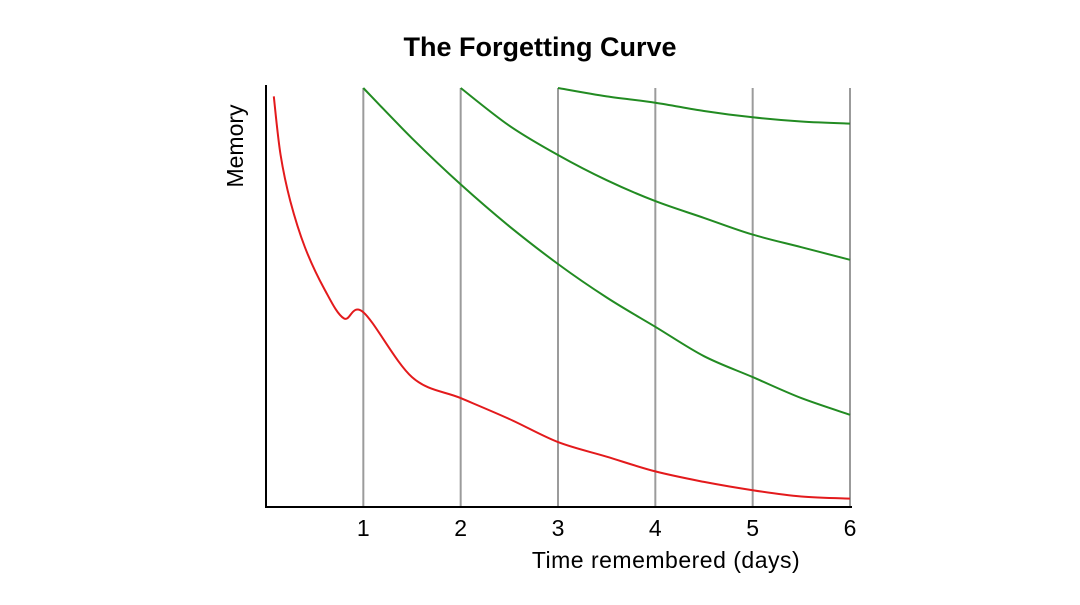 This screenshot has height=605, width=1080. What do you see at coordinates (655, 528) in the screenshot?
I see `x-tick-label-4: 4` at bounding box center [655, 528].